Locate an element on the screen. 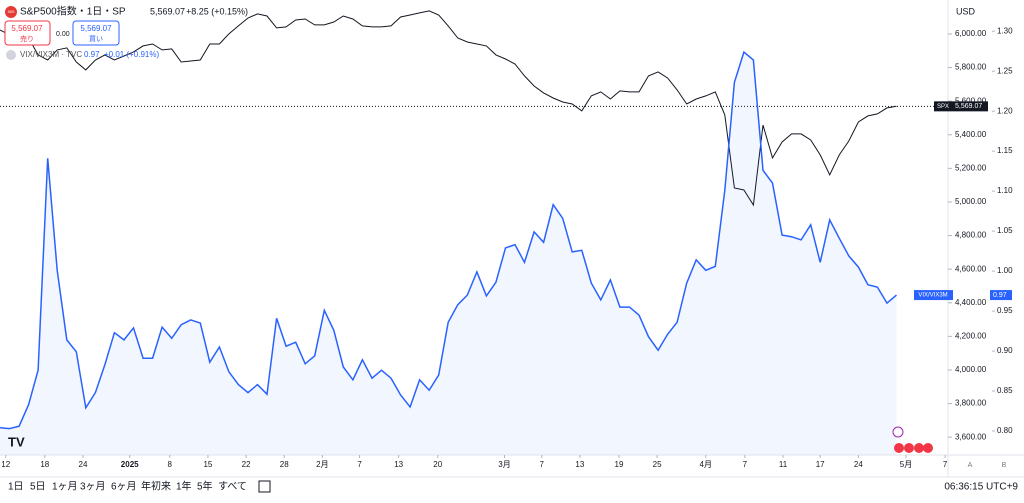 The width and height of the screenshot is (1024, 503). x-tick-label: 12 is located at coordinates (5, 464).